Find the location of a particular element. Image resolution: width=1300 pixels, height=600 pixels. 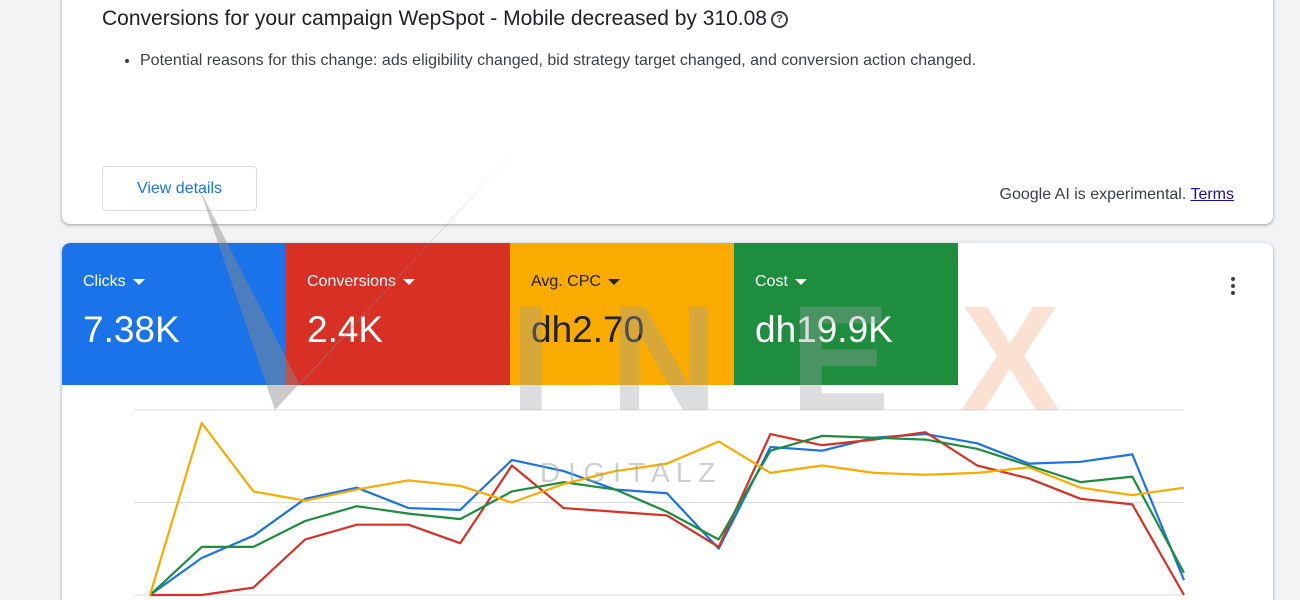

metric-label: Conversions is located at coordinates (408, 282).